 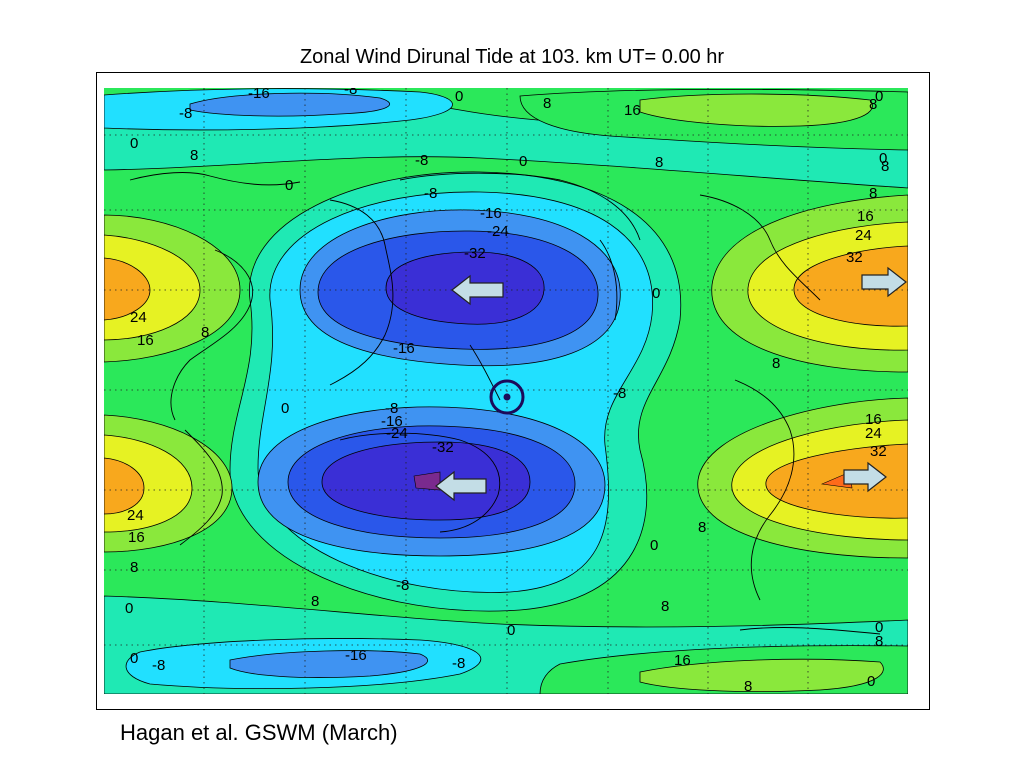 What do you see at coordinates (172, 383) in the screenshot?
I see `west-positive-region` at bounding box center [172, 383].